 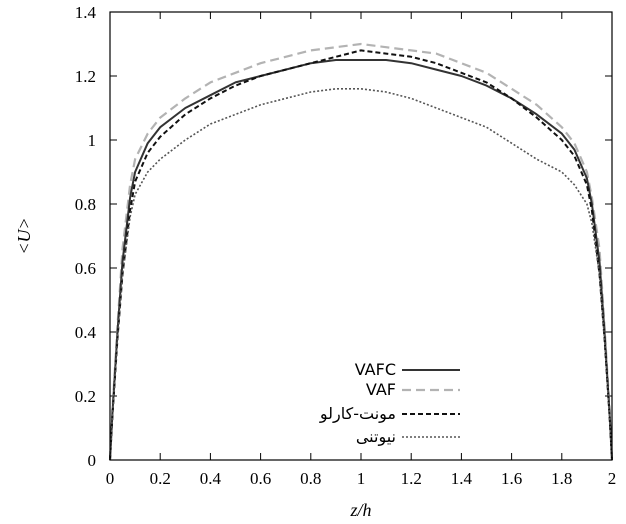 I want to click on x-tick-label: 0.2, so click(x=160, y=478).